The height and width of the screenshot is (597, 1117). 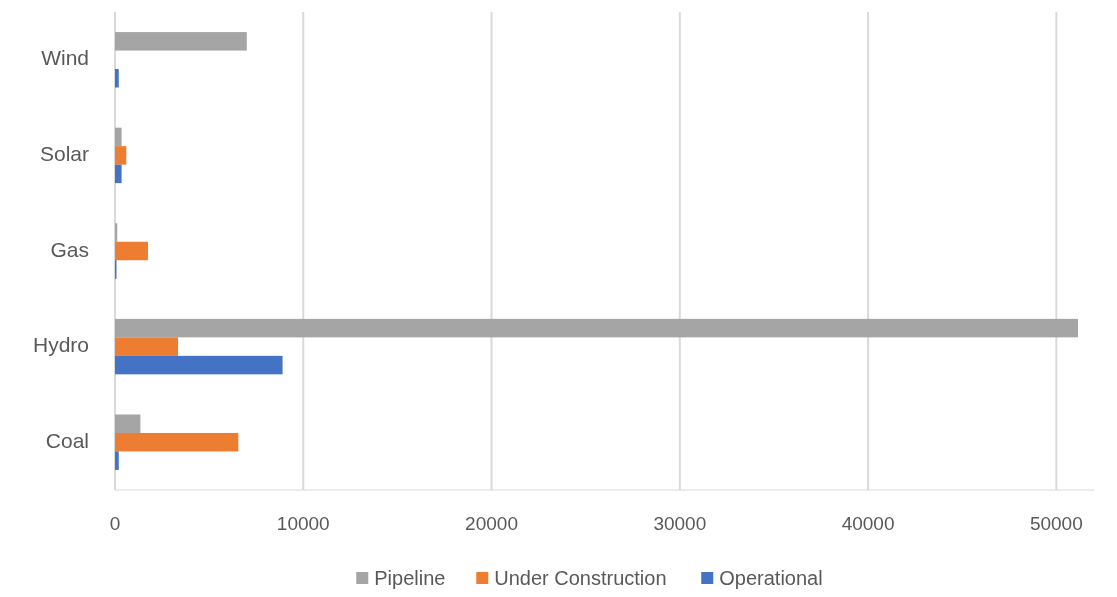 What do you see at coordinates (410, 578) in the screenshot?
I see `legend-label: Pipeline` at bounding box center [410, 578].